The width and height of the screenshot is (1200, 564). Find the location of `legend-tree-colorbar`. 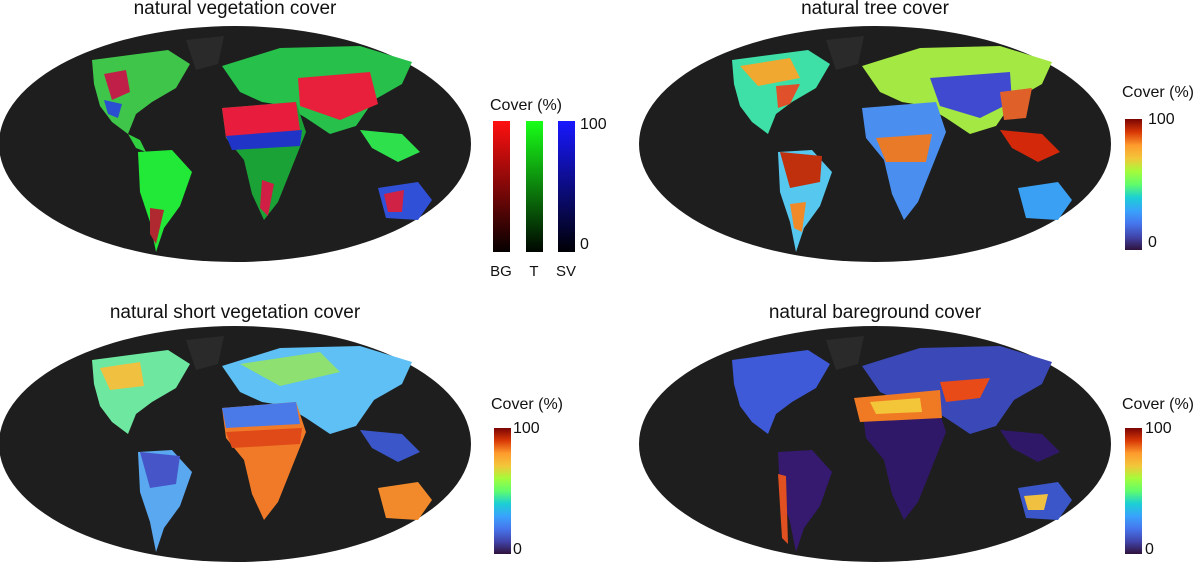

legend-tree-colorbar is located at coordinates (1133, 184).